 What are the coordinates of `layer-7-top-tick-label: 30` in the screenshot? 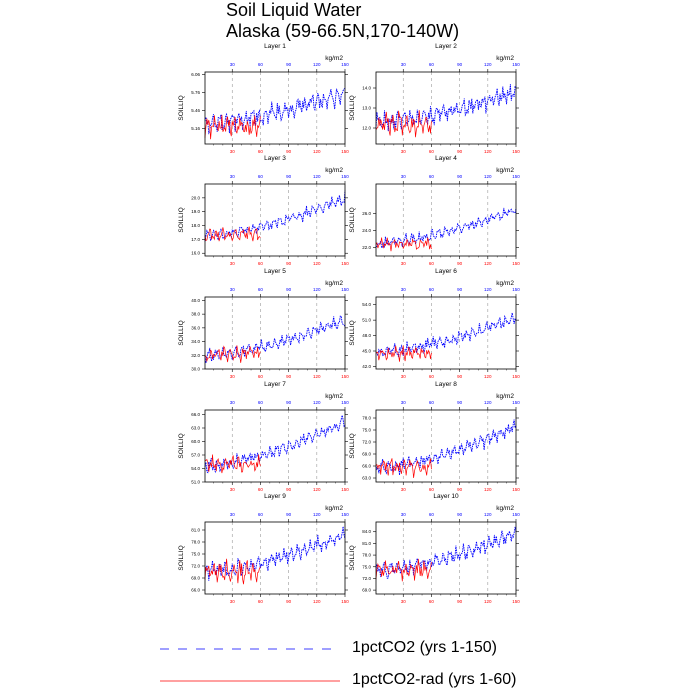 It's located at (233, 402).